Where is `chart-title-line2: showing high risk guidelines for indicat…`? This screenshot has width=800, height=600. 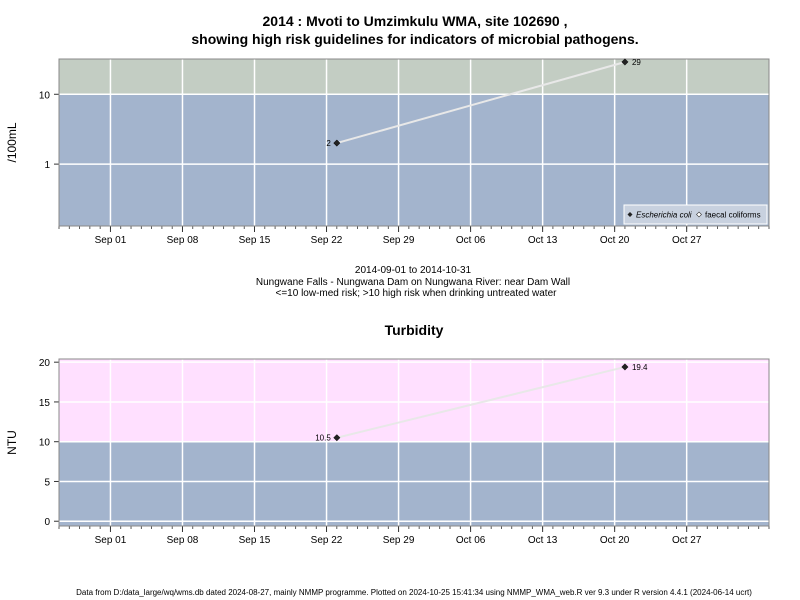 chart-title-line2: showing high risk guidelines for indicat… is located at coordinates (414, 39).